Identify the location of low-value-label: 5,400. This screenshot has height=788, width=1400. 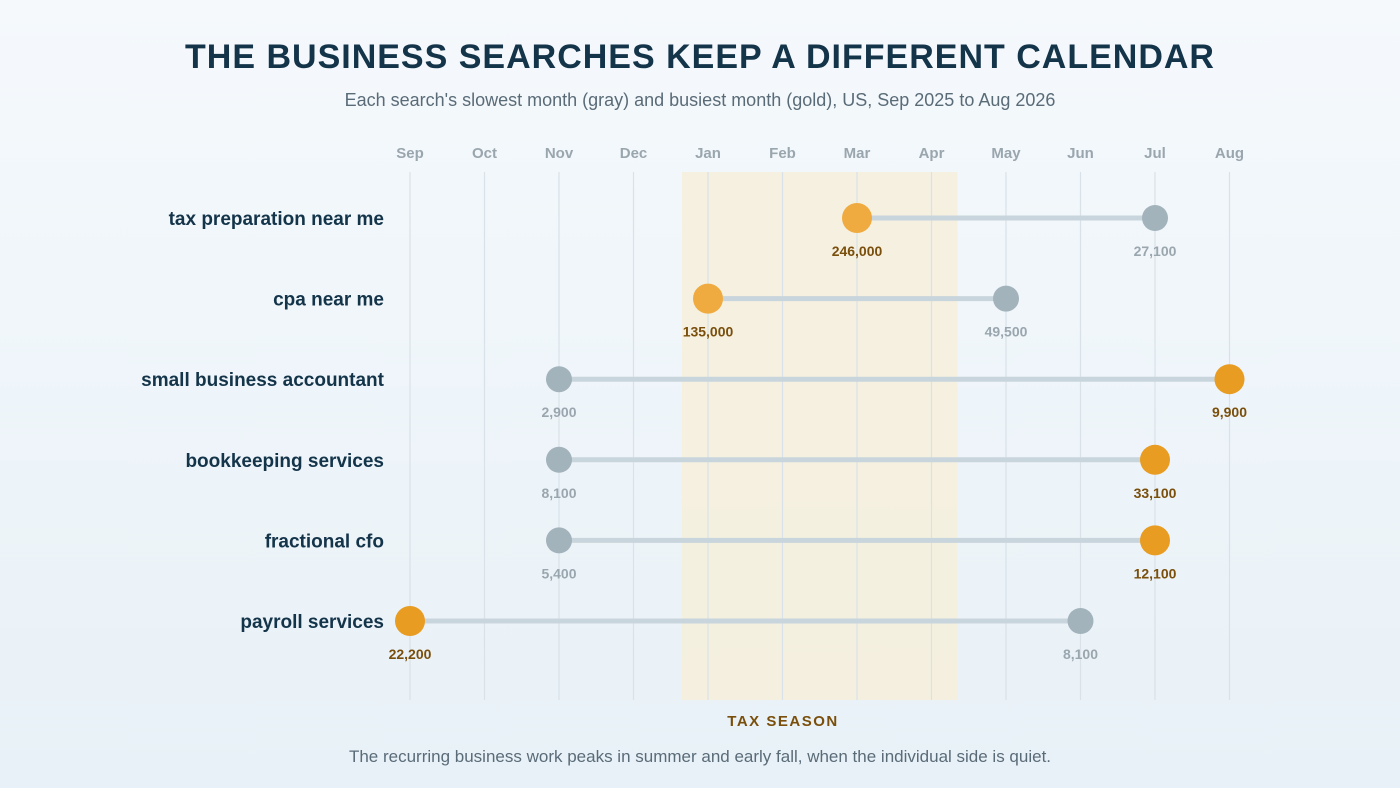
(558, 573).